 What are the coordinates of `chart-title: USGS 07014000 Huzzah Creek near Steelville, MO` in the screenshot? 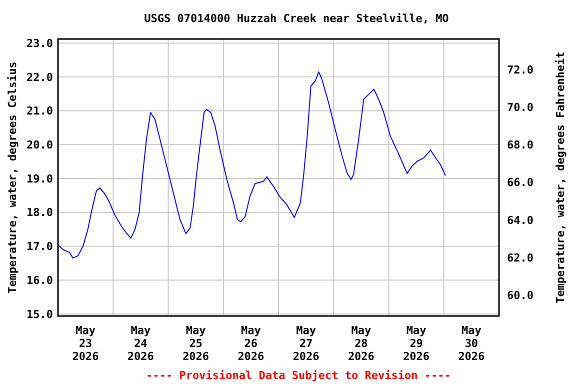 It's located at (297, 18).